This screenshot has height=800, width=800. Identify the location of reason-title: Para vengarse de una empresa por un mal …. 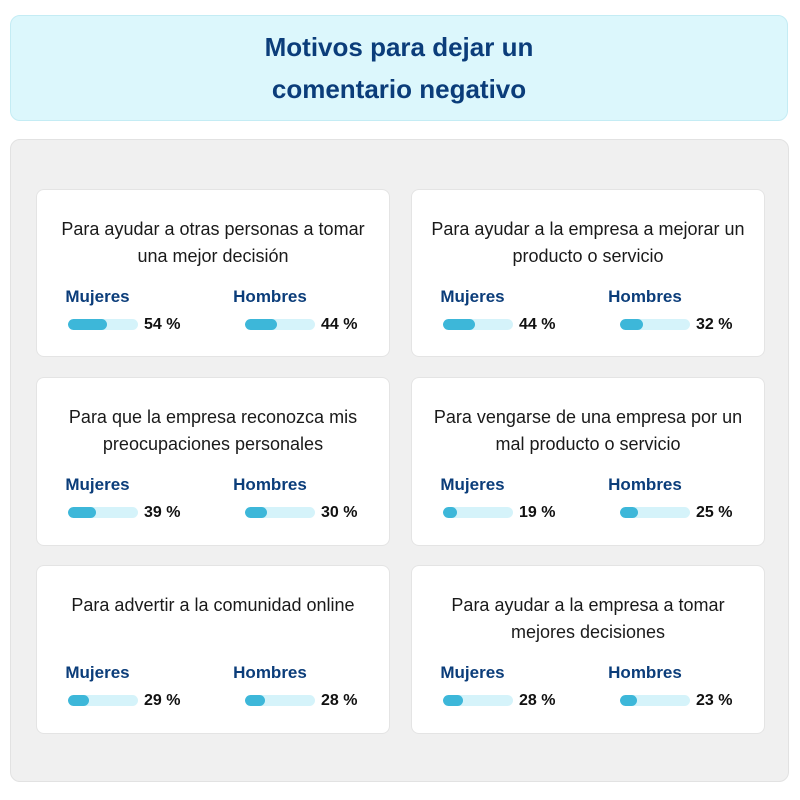
(588, 430).